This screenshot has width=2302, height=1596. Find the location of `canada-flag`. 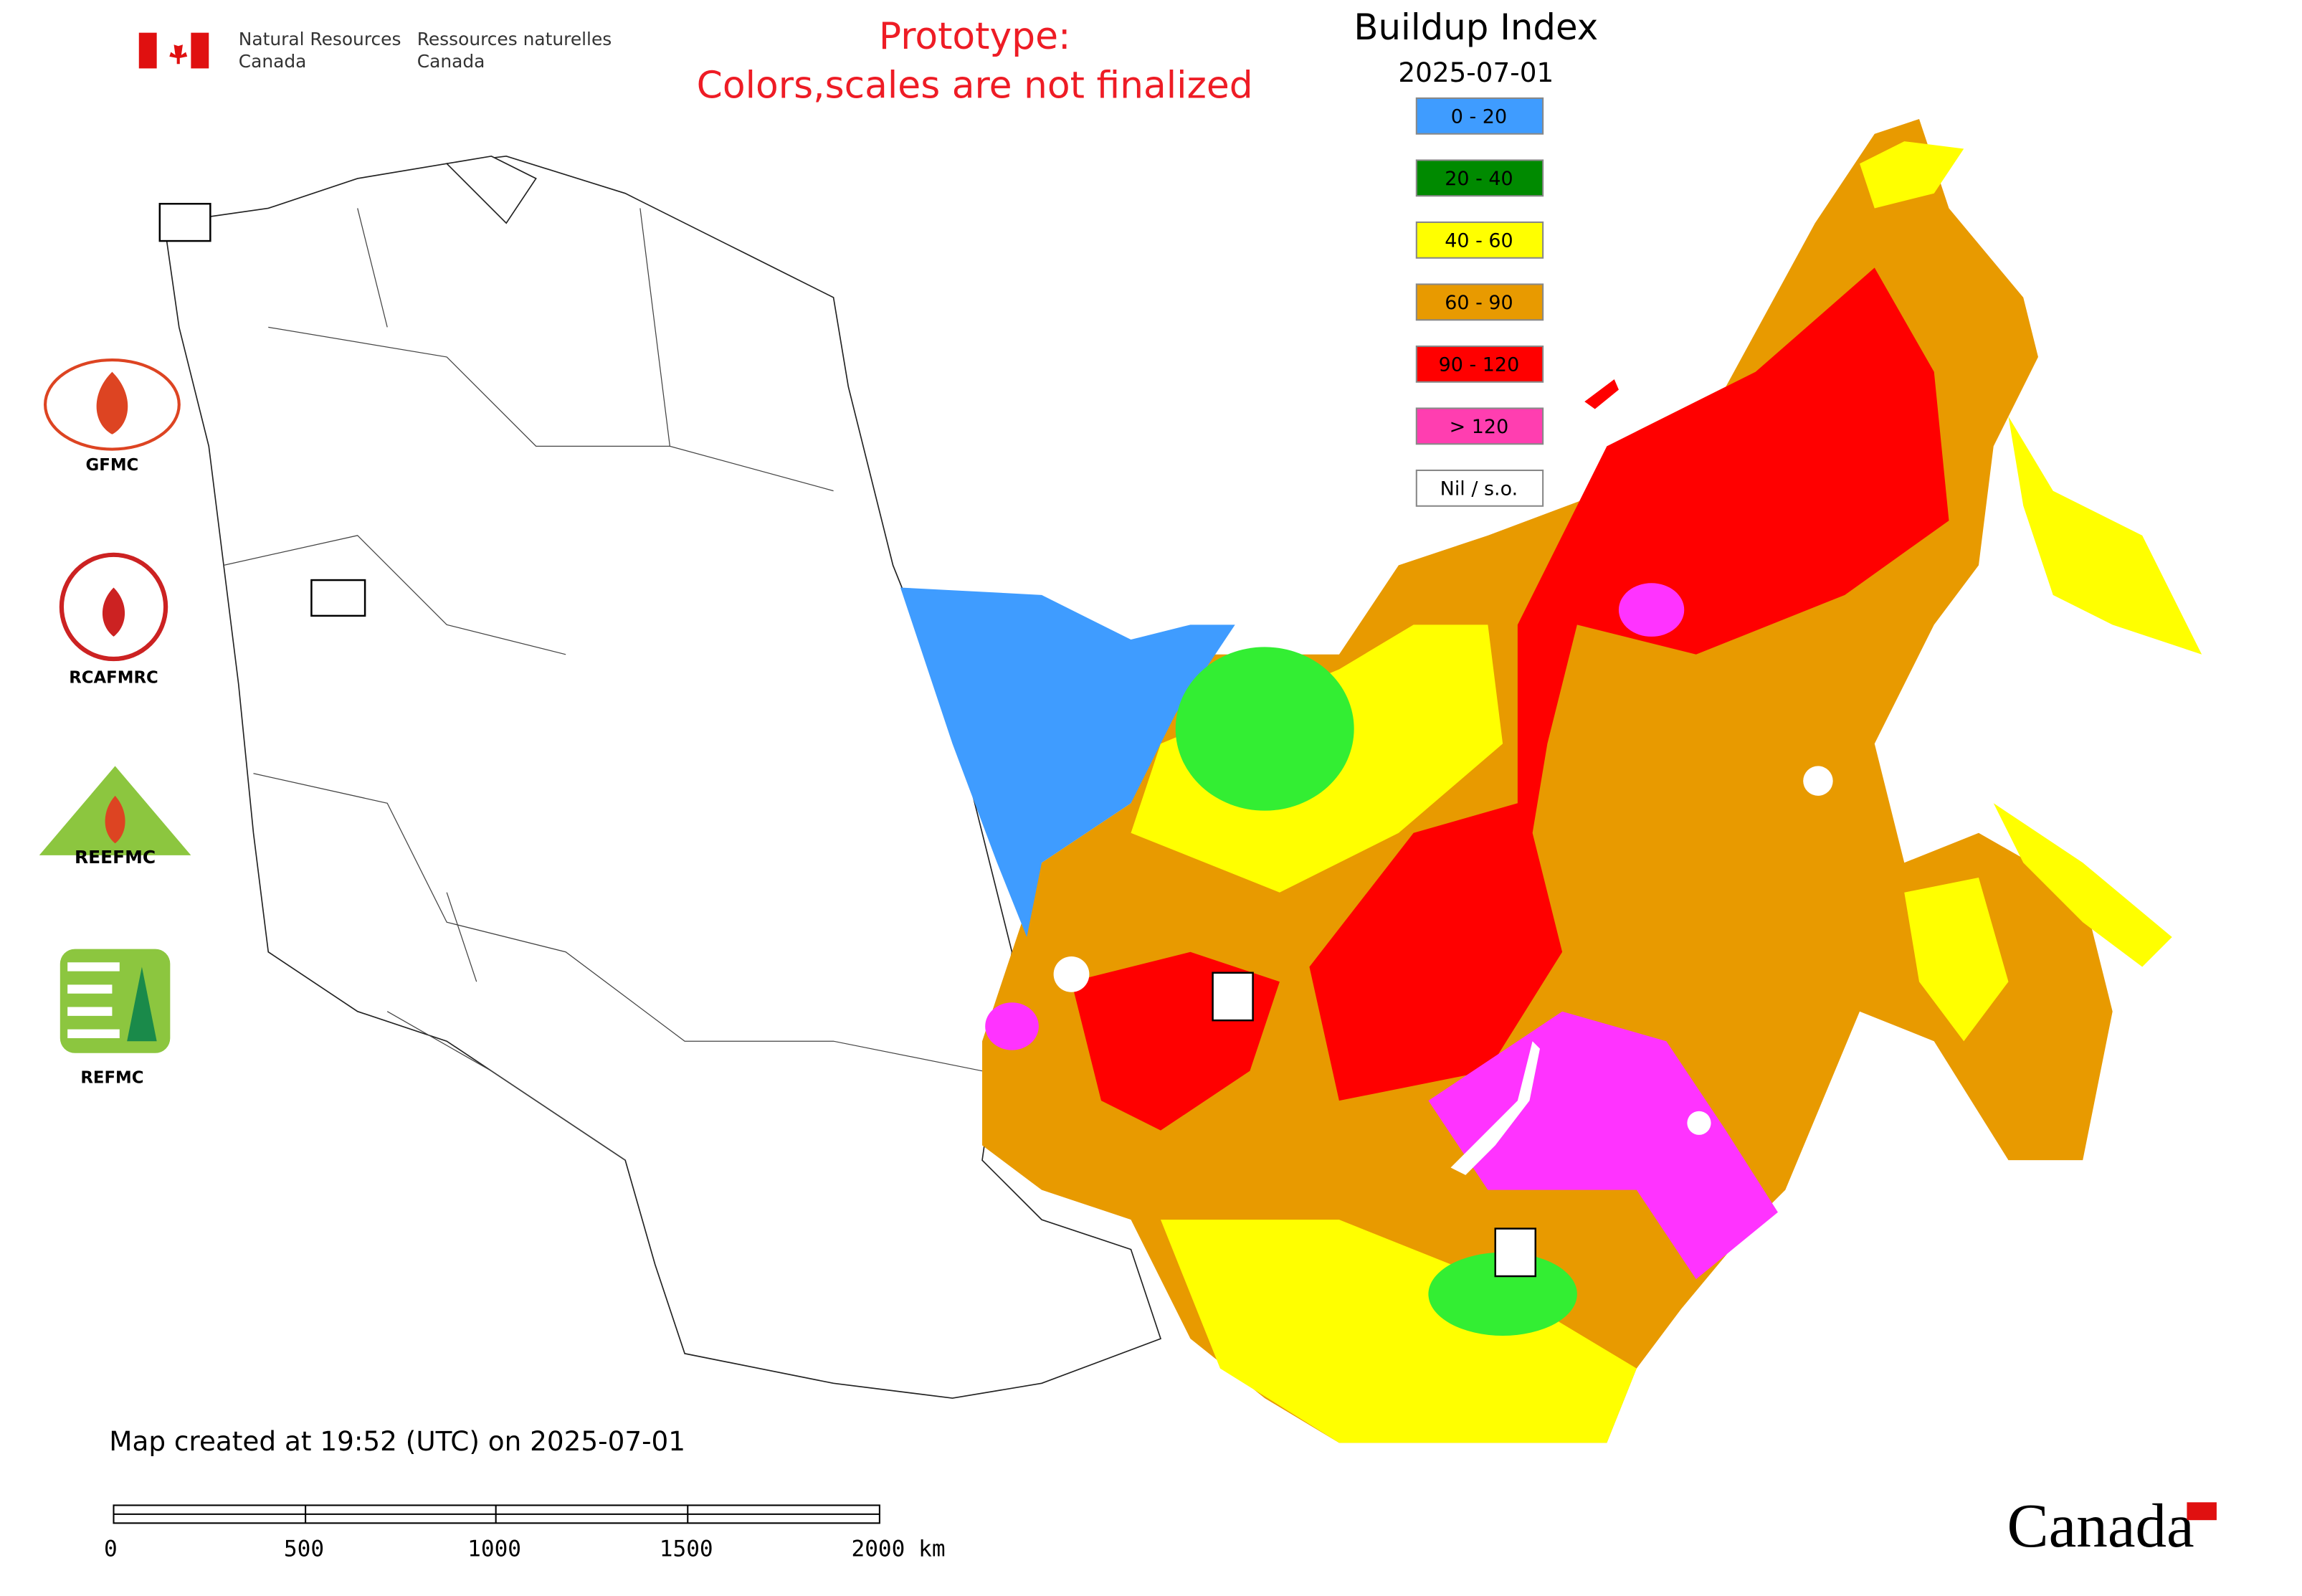

canada-flag is located at coordinates (174, 50).